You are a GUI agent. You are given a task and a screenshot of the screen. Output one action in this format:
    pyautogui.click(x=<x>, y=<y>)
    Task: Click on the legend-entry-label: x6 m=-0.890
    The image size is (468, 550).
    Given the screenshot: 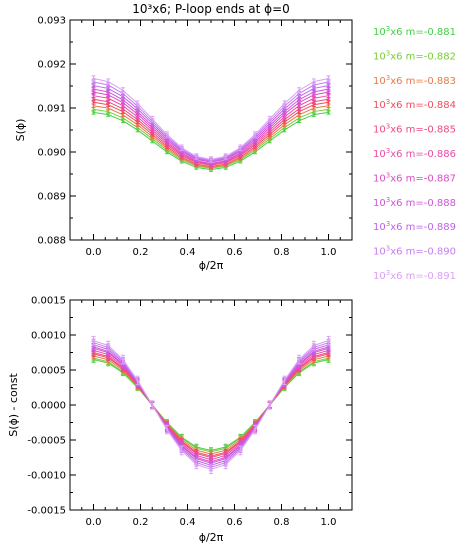 What is the action you would take?
    pyautogui.click(x=423, y=252)
    